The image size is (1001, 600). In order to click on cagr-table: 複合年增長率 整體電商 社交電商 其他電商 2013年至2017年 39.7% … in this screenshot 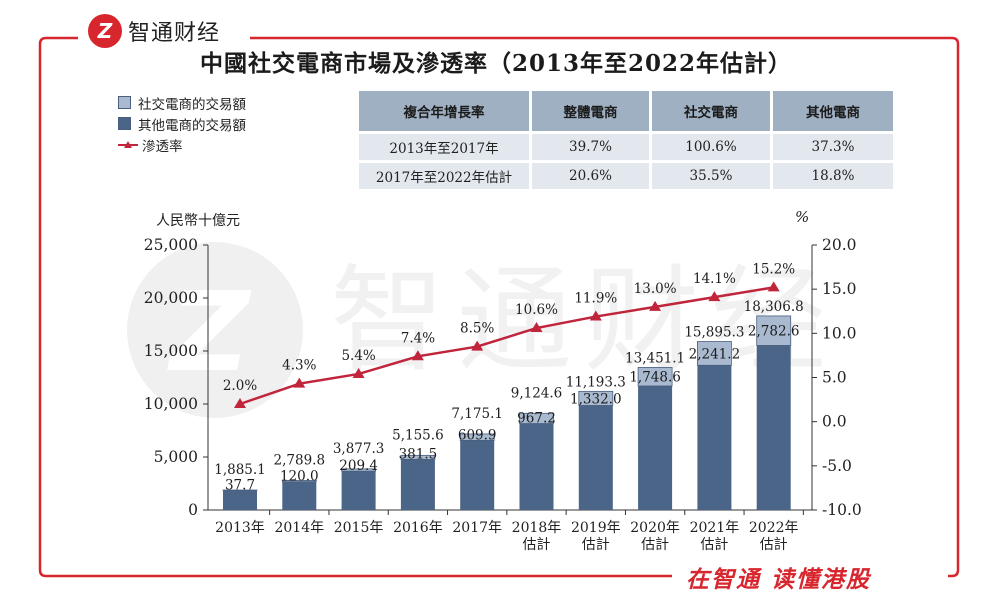, I will do `click(626, 140)`.